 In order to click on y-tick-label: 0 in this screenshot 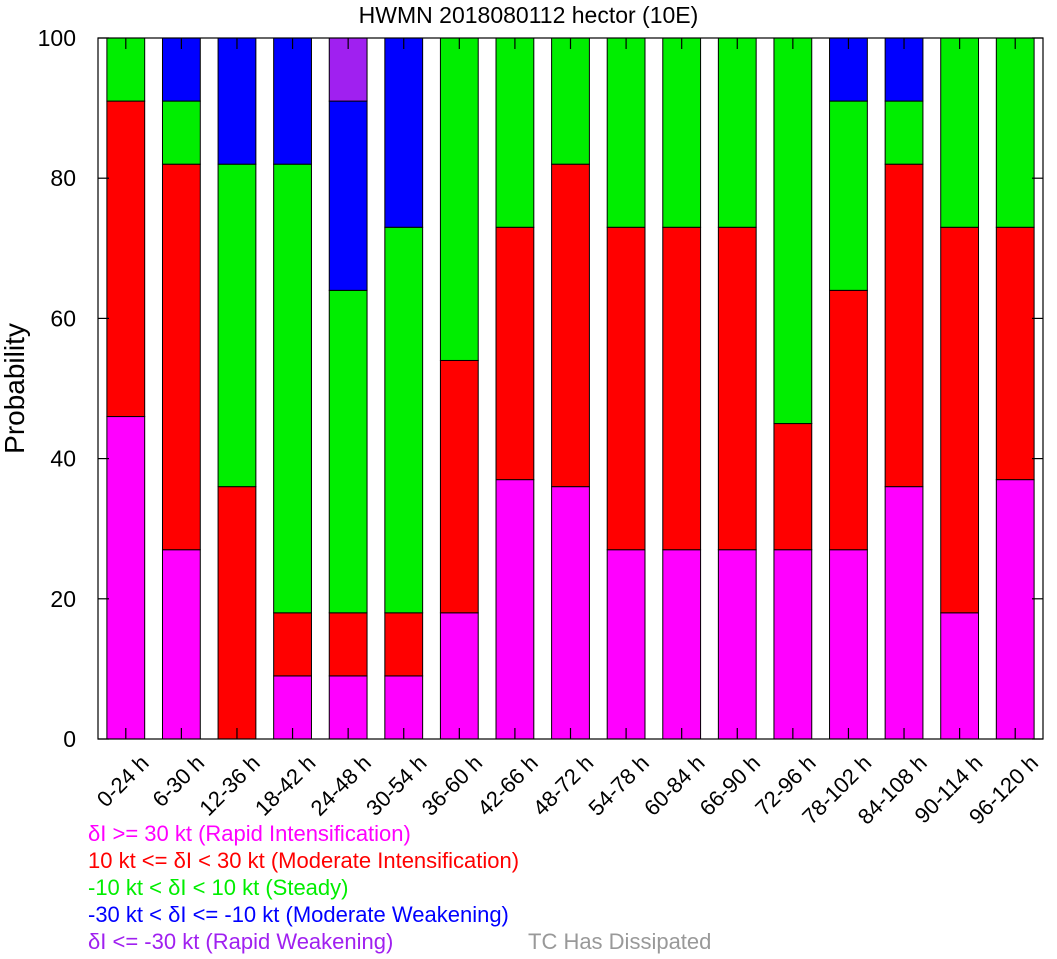, I will do `click(69, 739)`.